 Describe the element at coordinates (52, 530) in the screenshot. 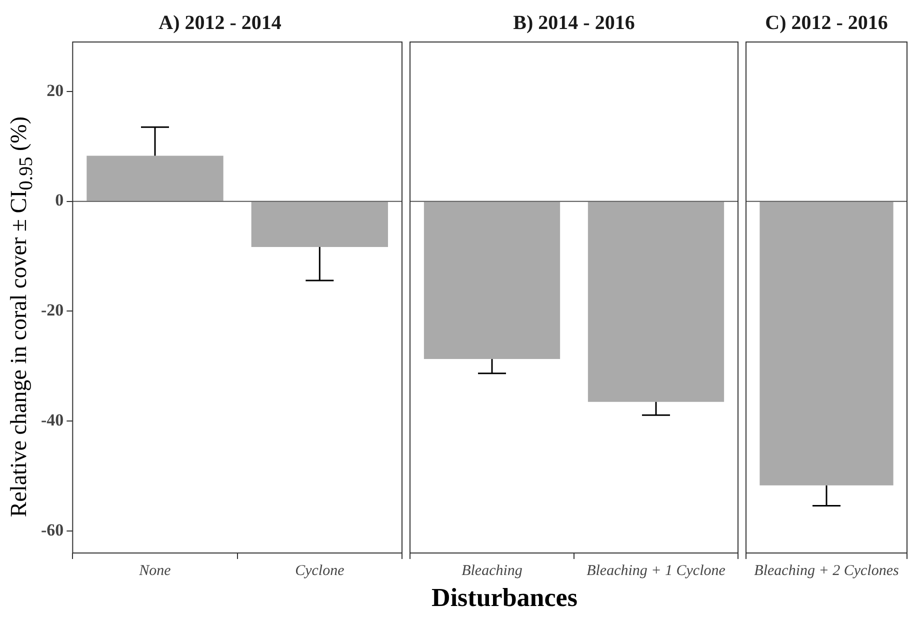

I see `y-tick-label: -60` at that location.